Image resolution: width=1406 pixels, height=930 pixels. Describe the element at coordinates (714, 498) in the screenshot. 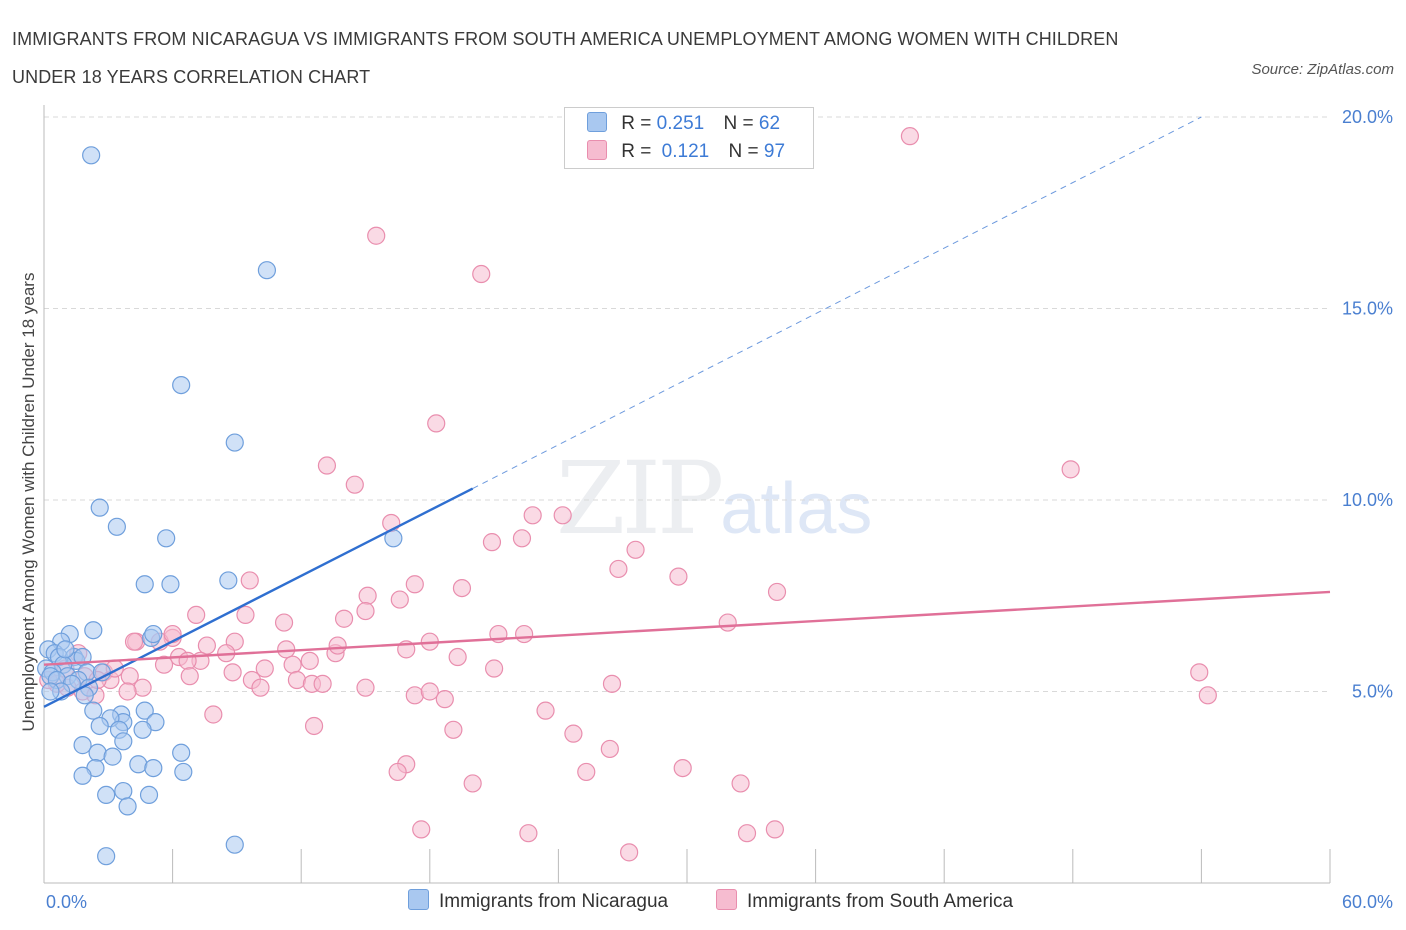

I see `watermark: ZIPatlas` at that location.